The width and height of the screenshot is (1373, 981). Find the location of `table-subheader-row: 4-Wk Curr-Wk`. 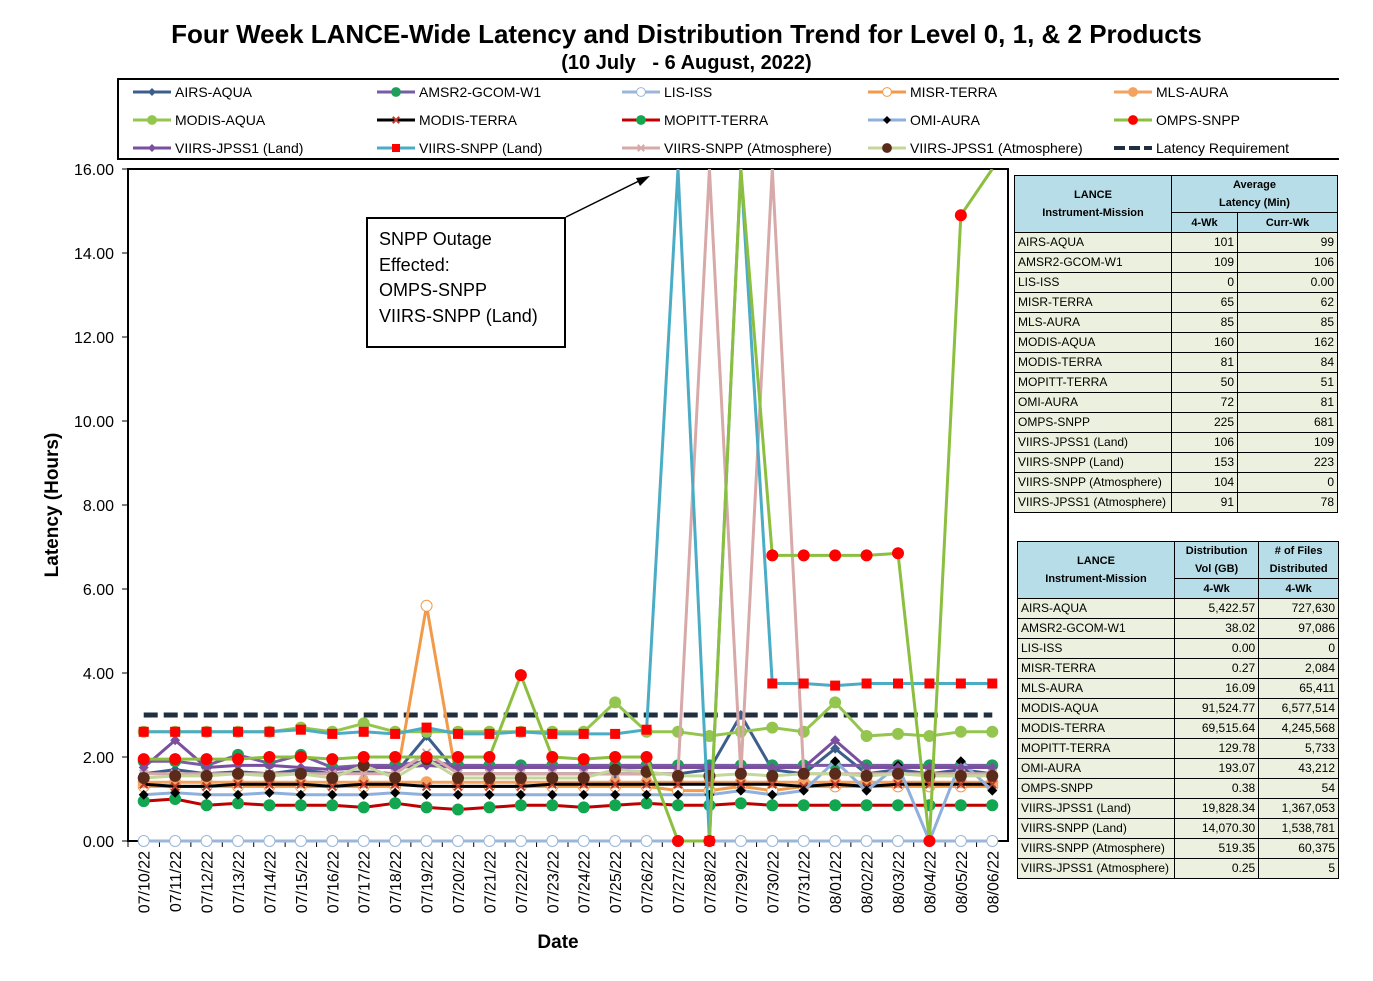

table-subheader-row: 4-Wk Curr-Wk is located at coordinates (1176, 222).